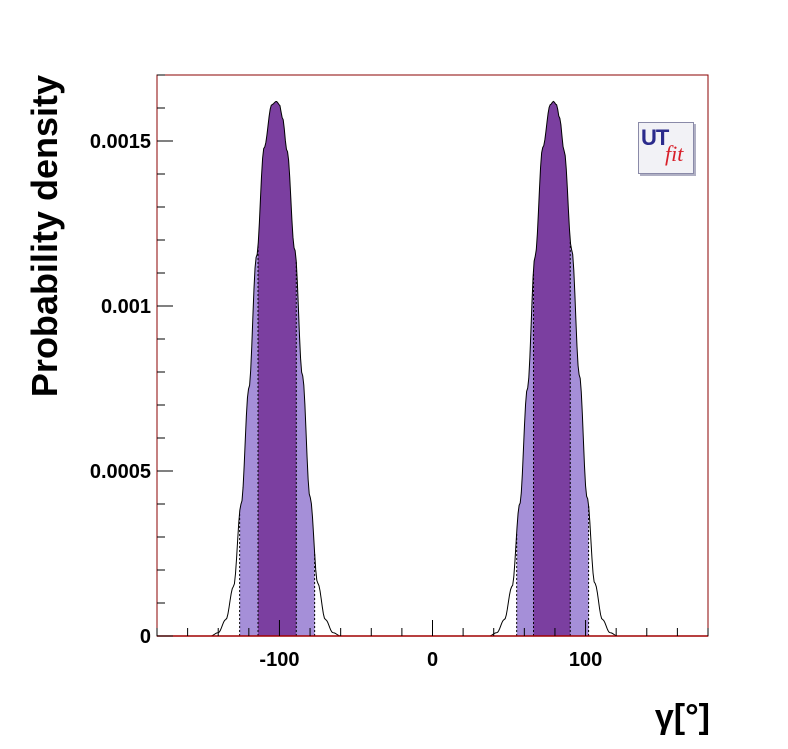 This screenshot has width=788, height=749. I want to click on y-axis-title: Probability density, so click(44, 236).